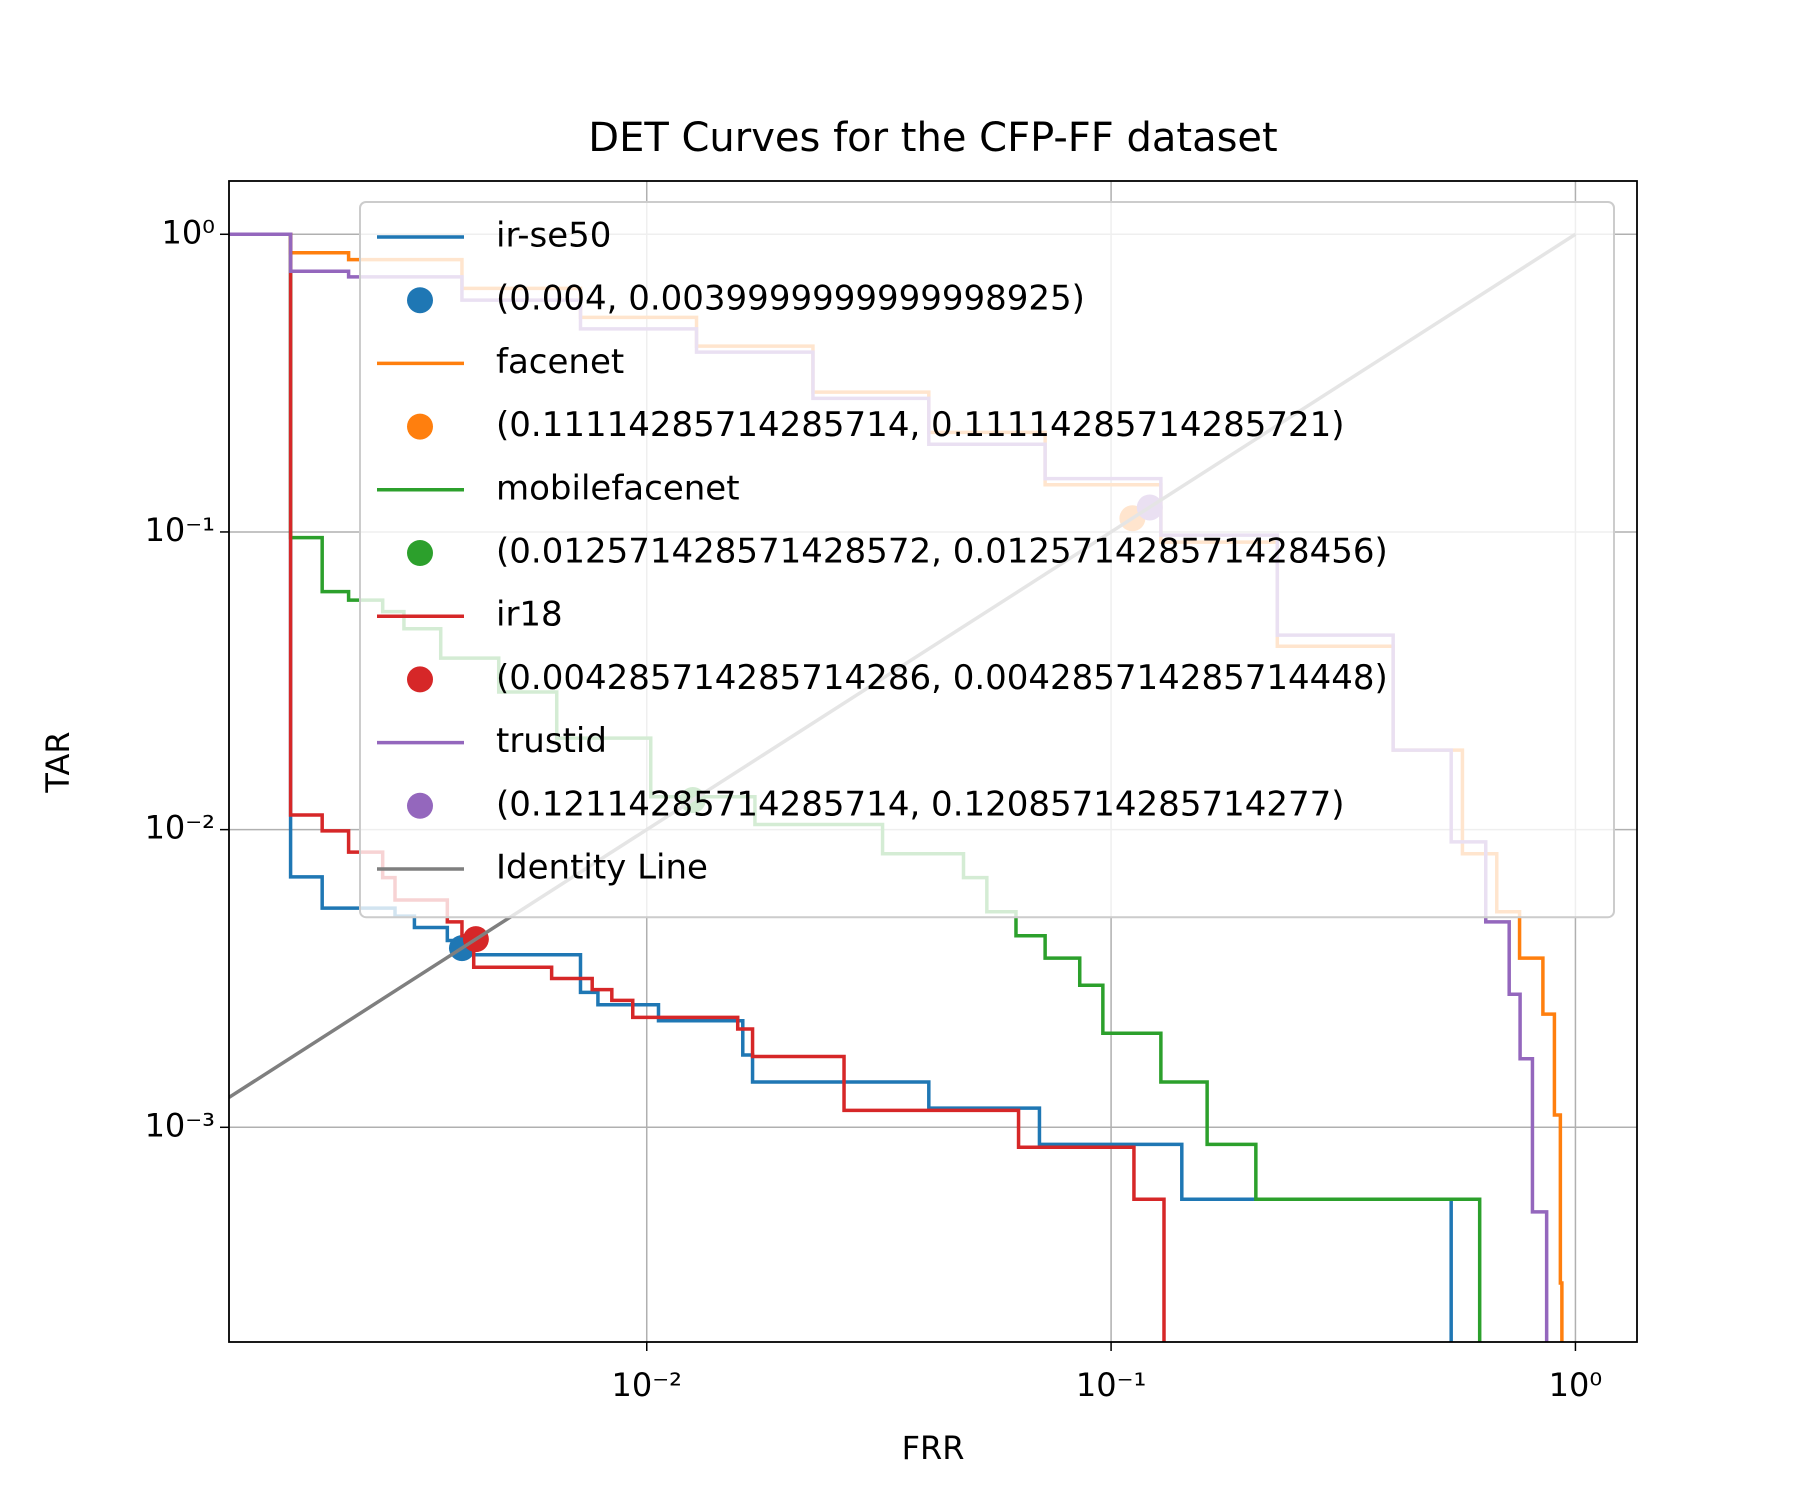  Describe the element at coordinates (188, 232) in the screenshot. I see `y-tick-label: 10⁰` at that location.